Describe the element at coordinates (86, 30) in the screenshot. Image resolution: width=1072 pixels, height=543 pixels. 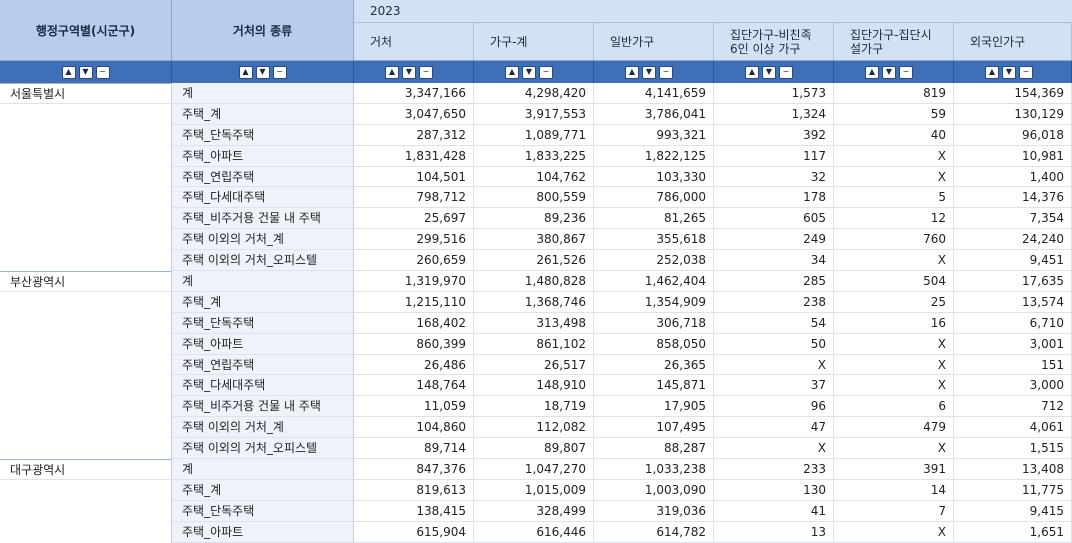
I see `header-region: 행정구역별(시군구)` at that location.